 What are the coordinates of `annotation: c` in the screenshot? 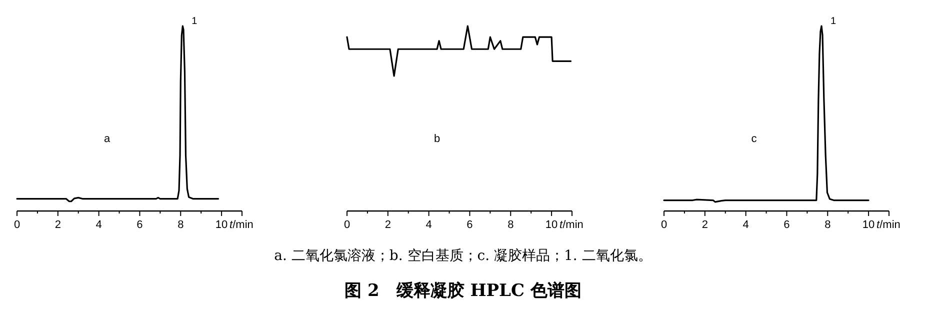 It's located at (754, 139).